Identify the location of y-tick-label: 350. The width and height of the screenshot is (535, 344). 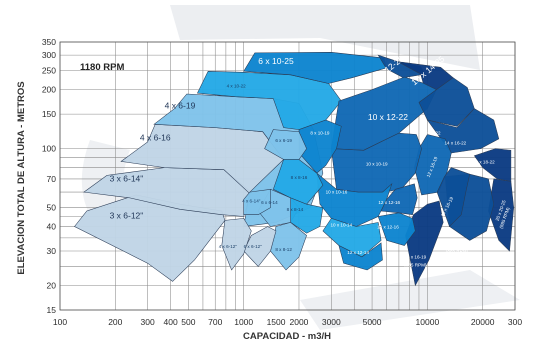
(49, 42).